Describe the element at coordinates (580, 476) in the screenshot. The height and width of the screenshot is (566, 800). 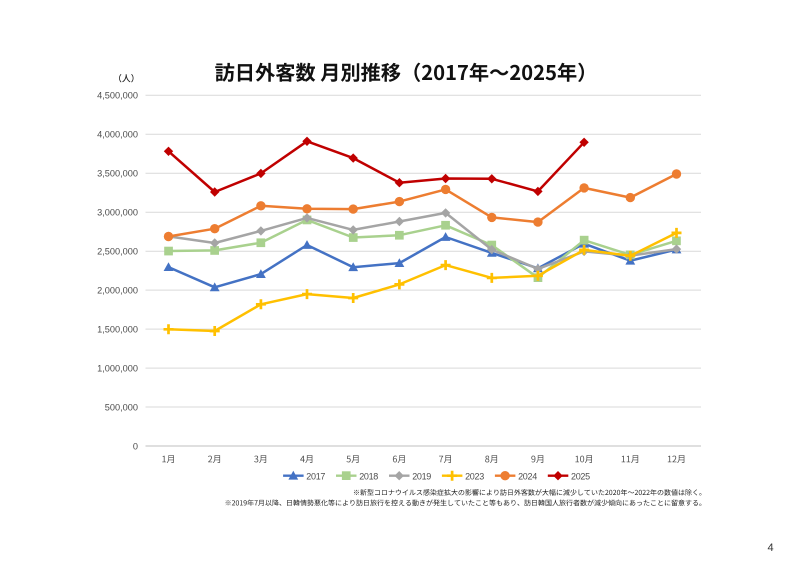
I see `svg-text: 2025` at that location.